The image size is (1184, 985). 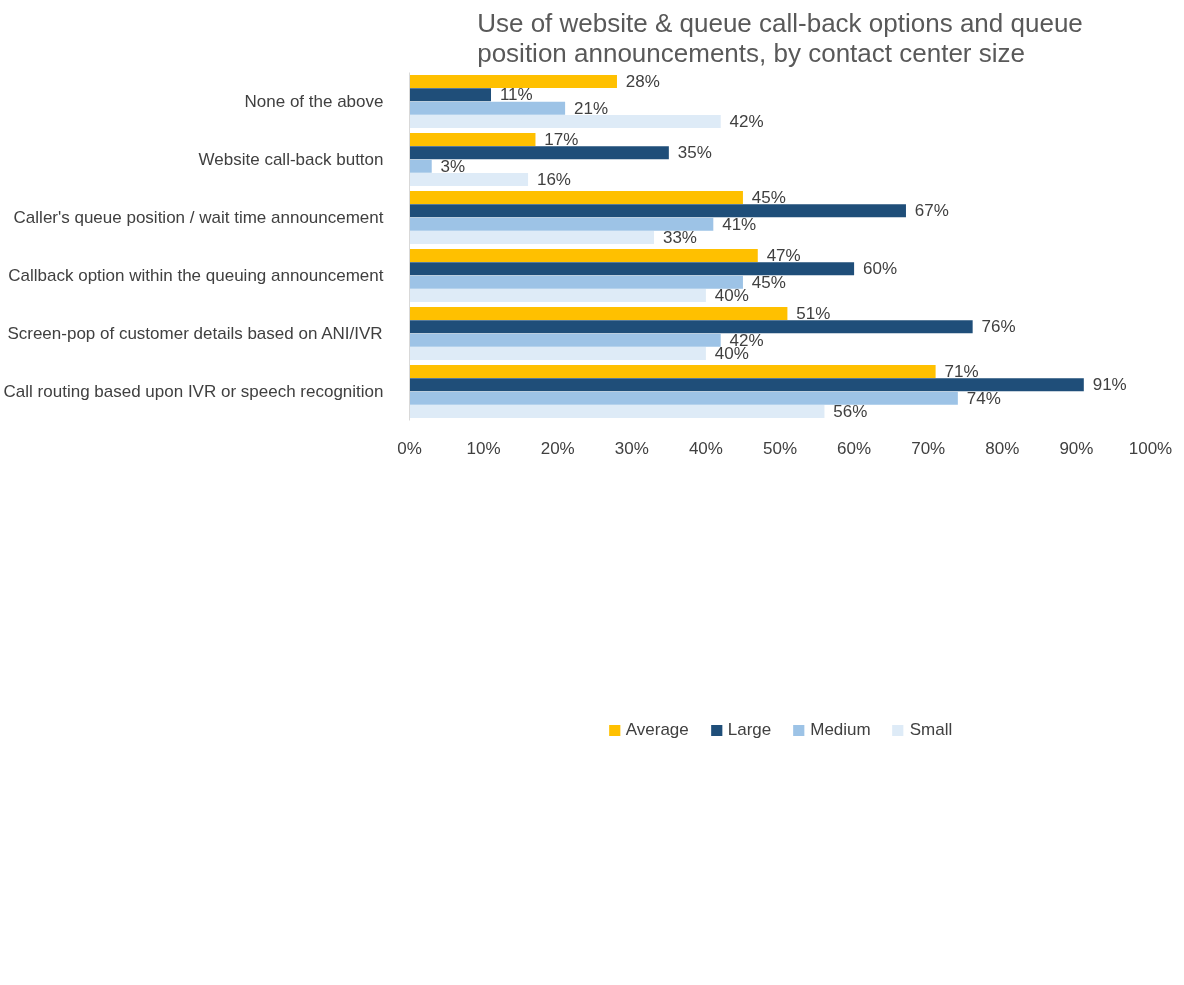 What do you see at coordinates (1076, 448) in the screenshot?
I see `x-tick-label: 90%` at bounding box center [1076, 448].